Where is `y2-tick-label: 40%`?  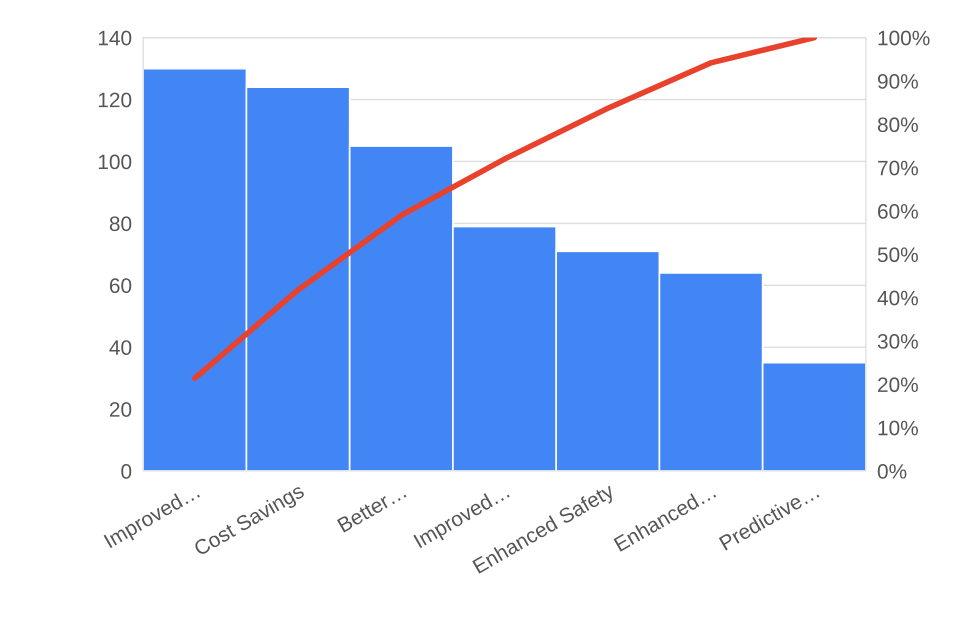 y2-tick-label: 40% is located at coordinates (897, 298).